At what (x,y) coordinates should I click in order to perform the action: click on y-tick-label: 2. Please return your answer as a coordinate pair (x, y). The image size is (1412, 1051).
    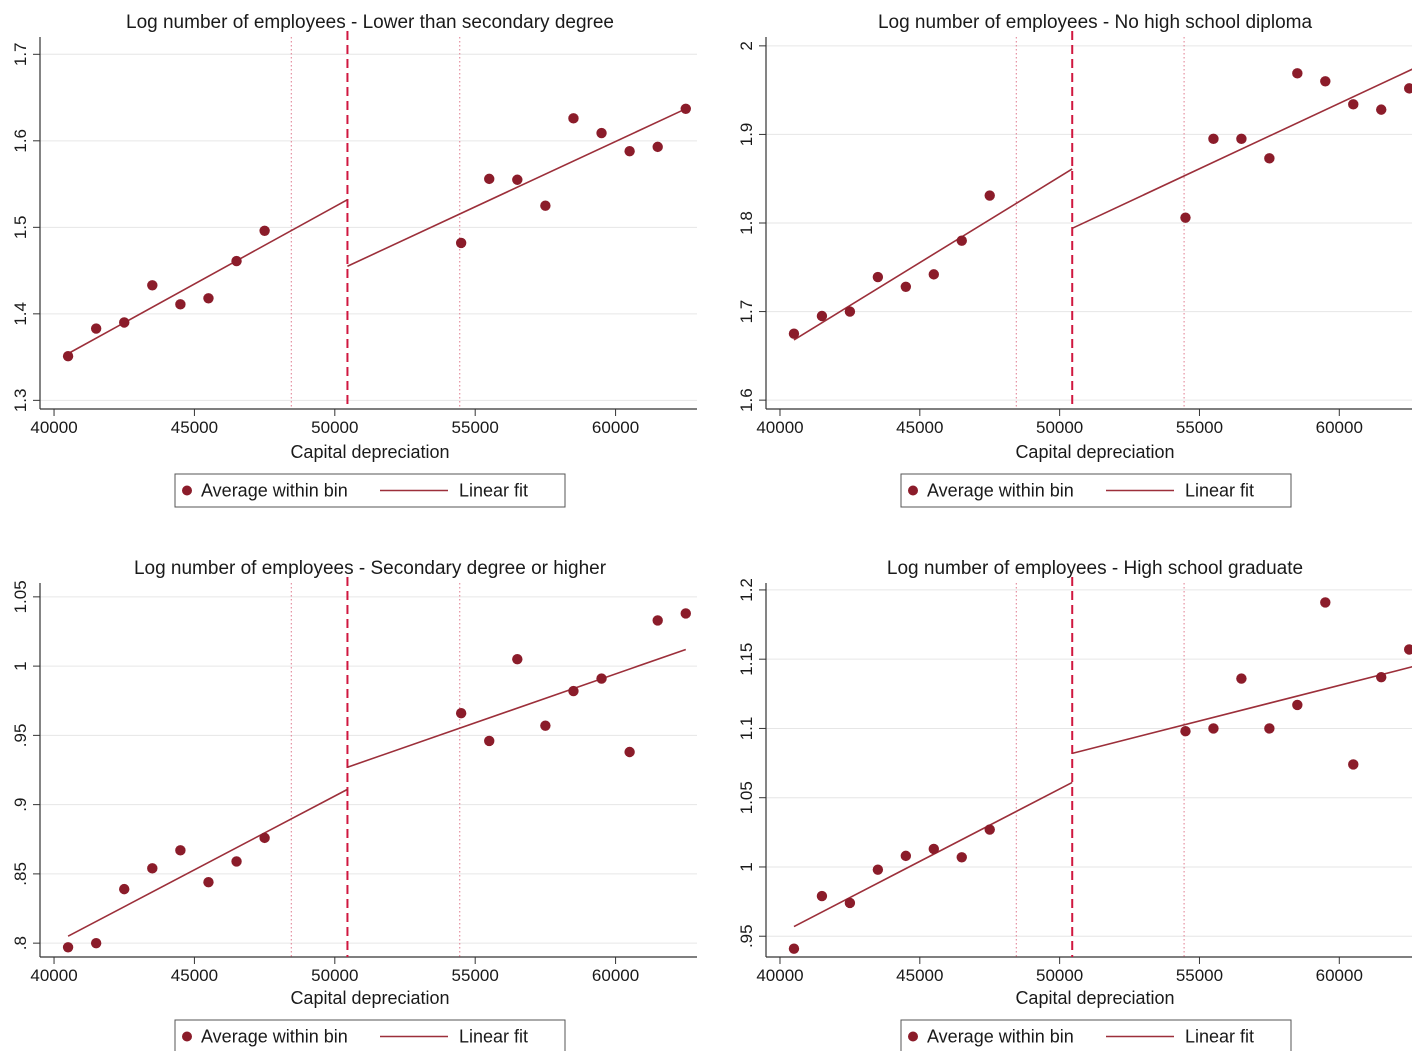
    Looking at the image, I should click on (746, 45).